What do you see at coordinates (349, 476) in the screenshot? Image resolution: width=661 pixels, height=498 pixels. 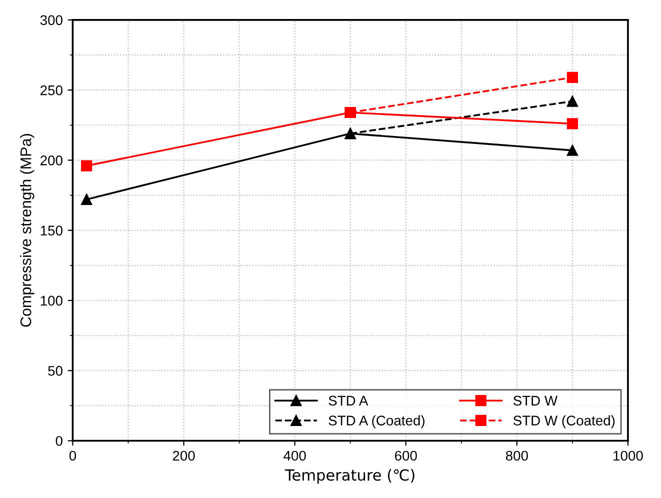 I see `x-axis-title: Temperature (℃)` at bounding box center [349, 476].